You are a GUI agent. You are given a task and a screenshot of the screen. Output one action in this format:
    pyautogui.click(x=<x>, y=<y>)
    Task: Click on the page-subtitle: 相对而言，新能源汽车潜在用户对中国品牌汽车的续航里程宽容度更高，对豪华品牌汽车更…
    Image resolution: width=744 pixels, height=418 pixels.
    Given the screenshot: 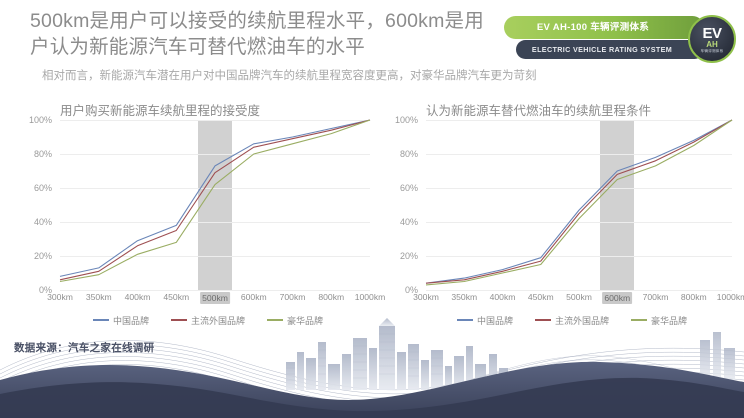 What is the action you would take?
    pyautogui.click(x=289, y=76)
    